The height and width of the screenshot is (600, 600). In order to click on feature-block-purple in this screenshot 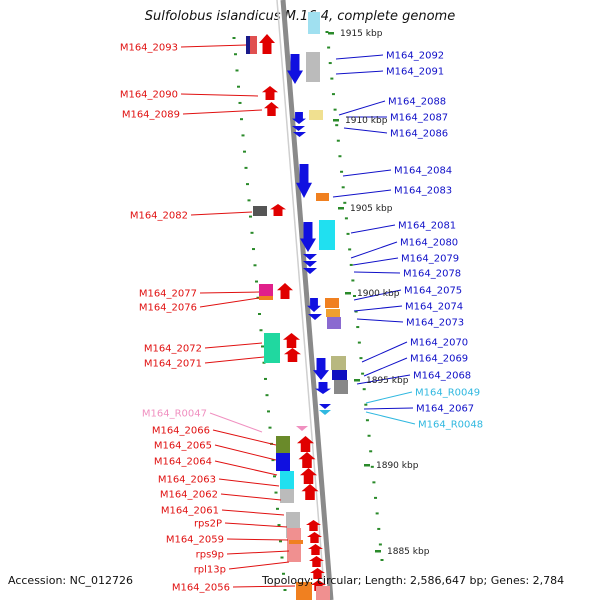, I will do `click(334, 323)`.